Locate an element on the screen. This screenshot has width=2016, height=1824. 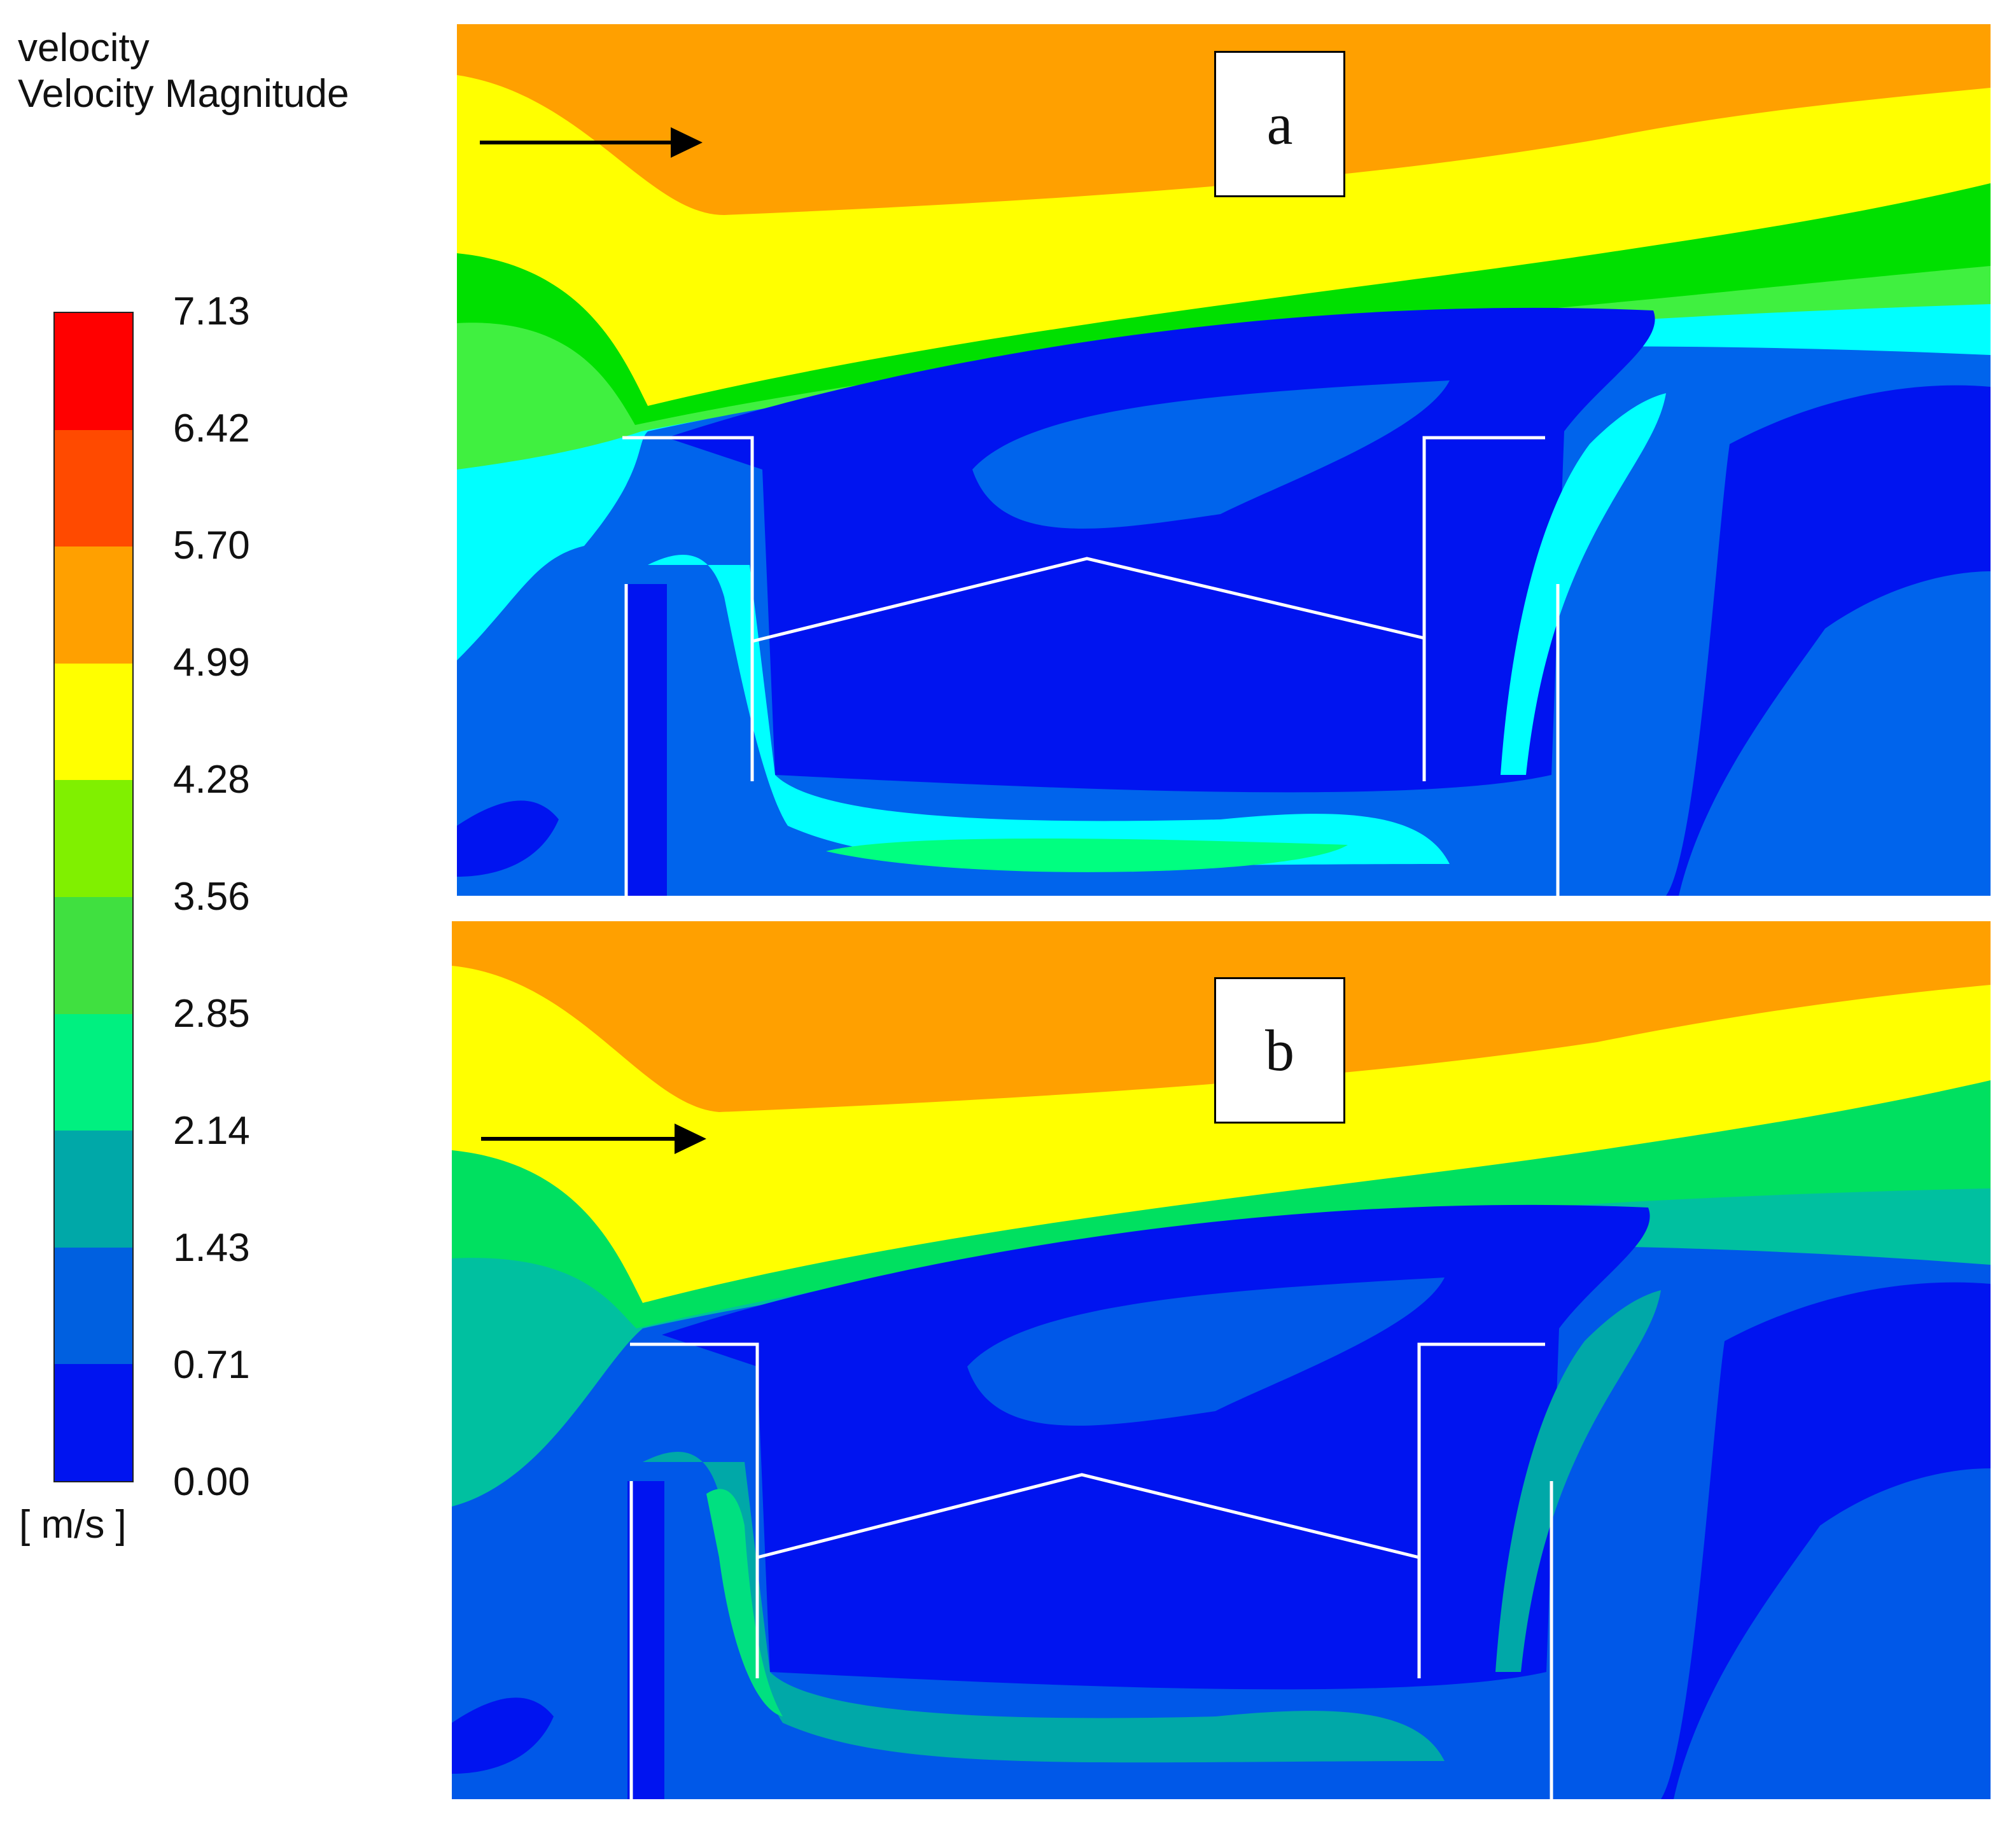
color-scale-tick-label: 4.28 is located at coordinates (211, 780).